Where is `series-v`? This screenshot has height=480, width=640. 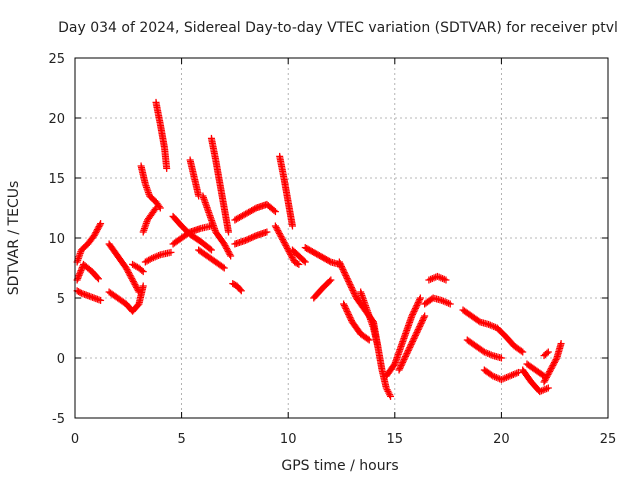 series-v is located at coordinates (298, 256).